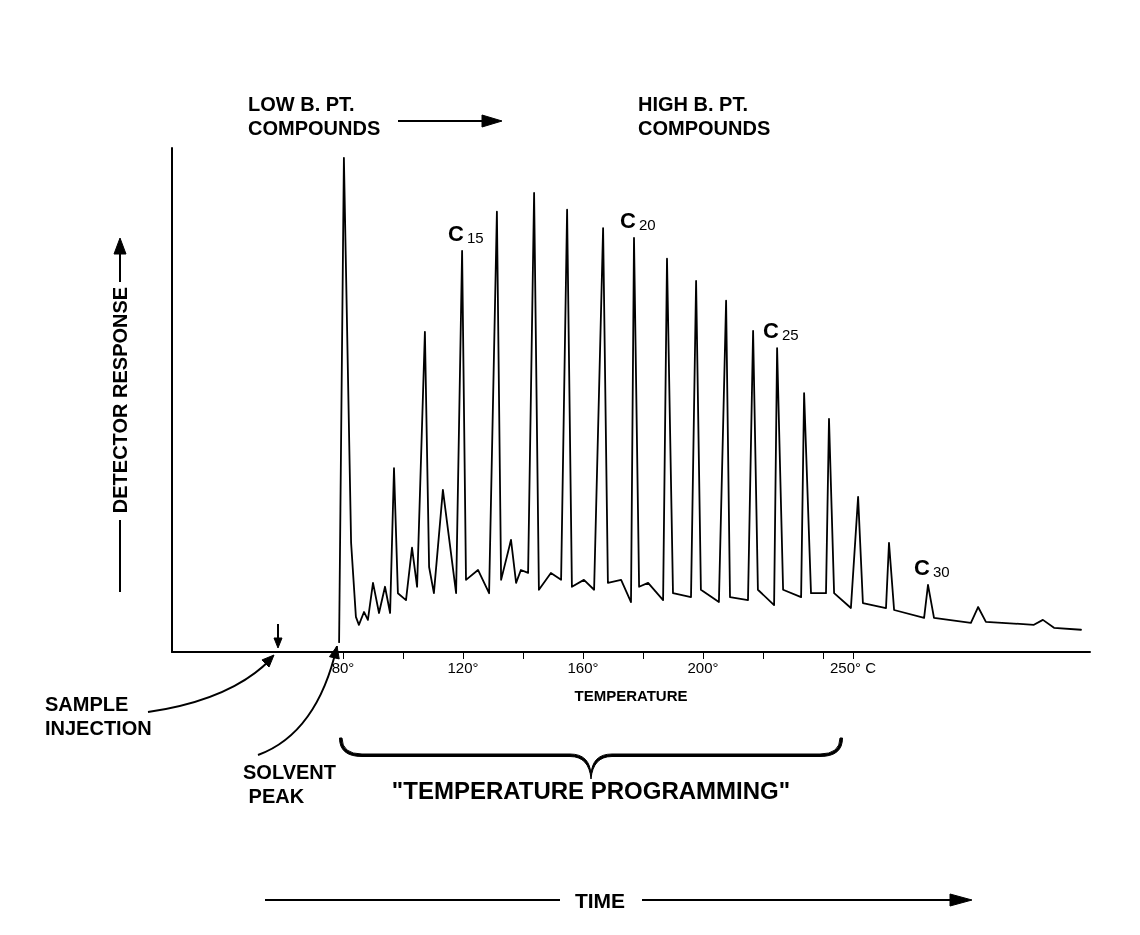  What do you see at coordinates (289, 784) in the screenshot?
I see `annotation: SOLVENT PEAK` at bounding box center [289, 784].